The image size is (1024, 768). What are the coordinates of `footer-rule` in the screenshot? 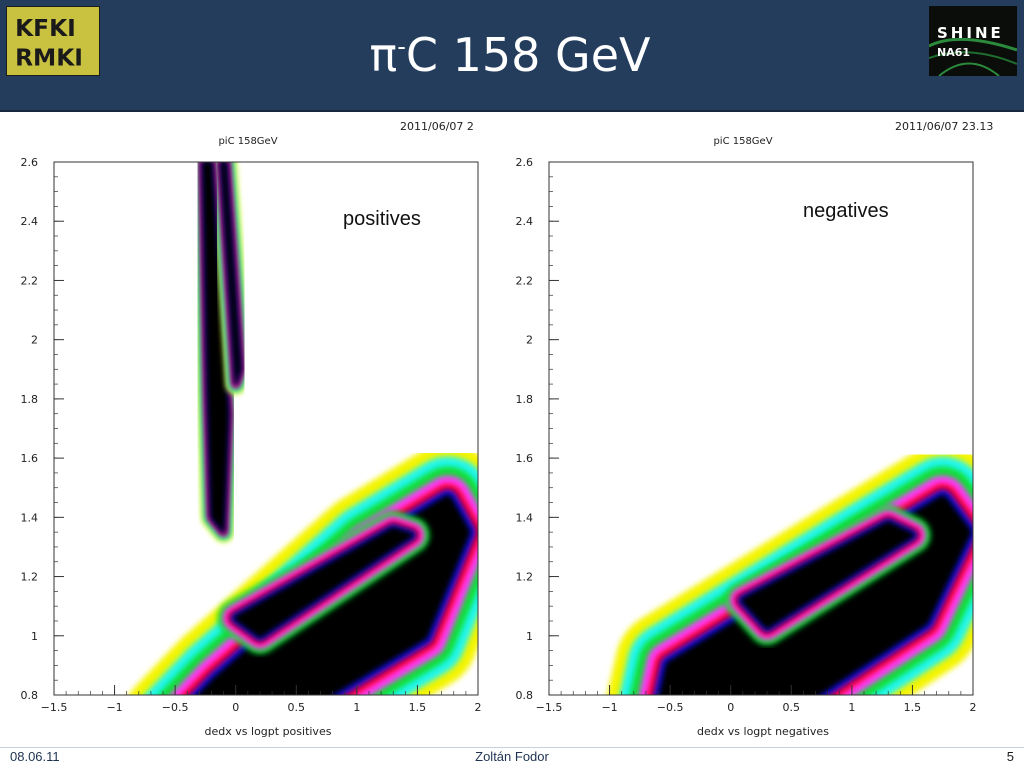 It's located at (512, 747).